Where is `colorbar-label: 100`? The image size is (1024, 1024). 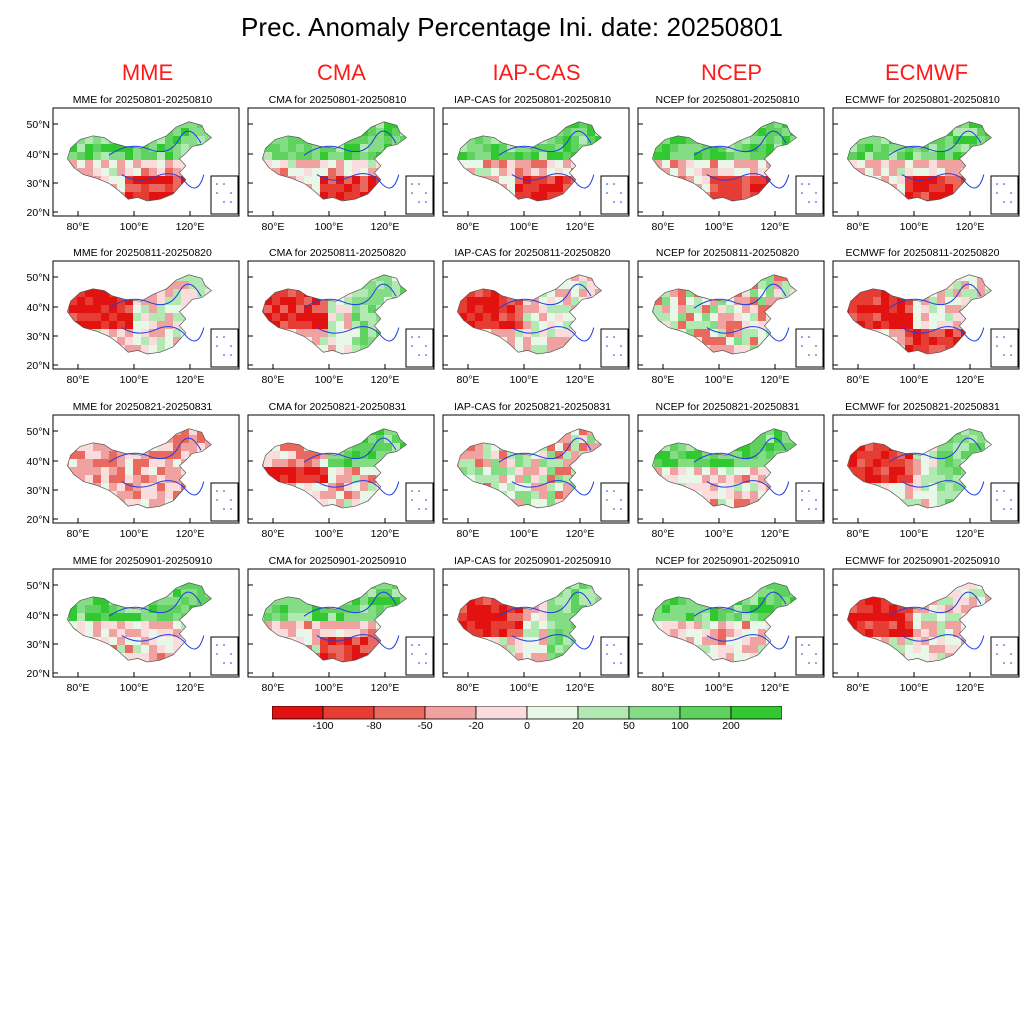 colorbar-label: 100 is located at coordinates (680, 726).